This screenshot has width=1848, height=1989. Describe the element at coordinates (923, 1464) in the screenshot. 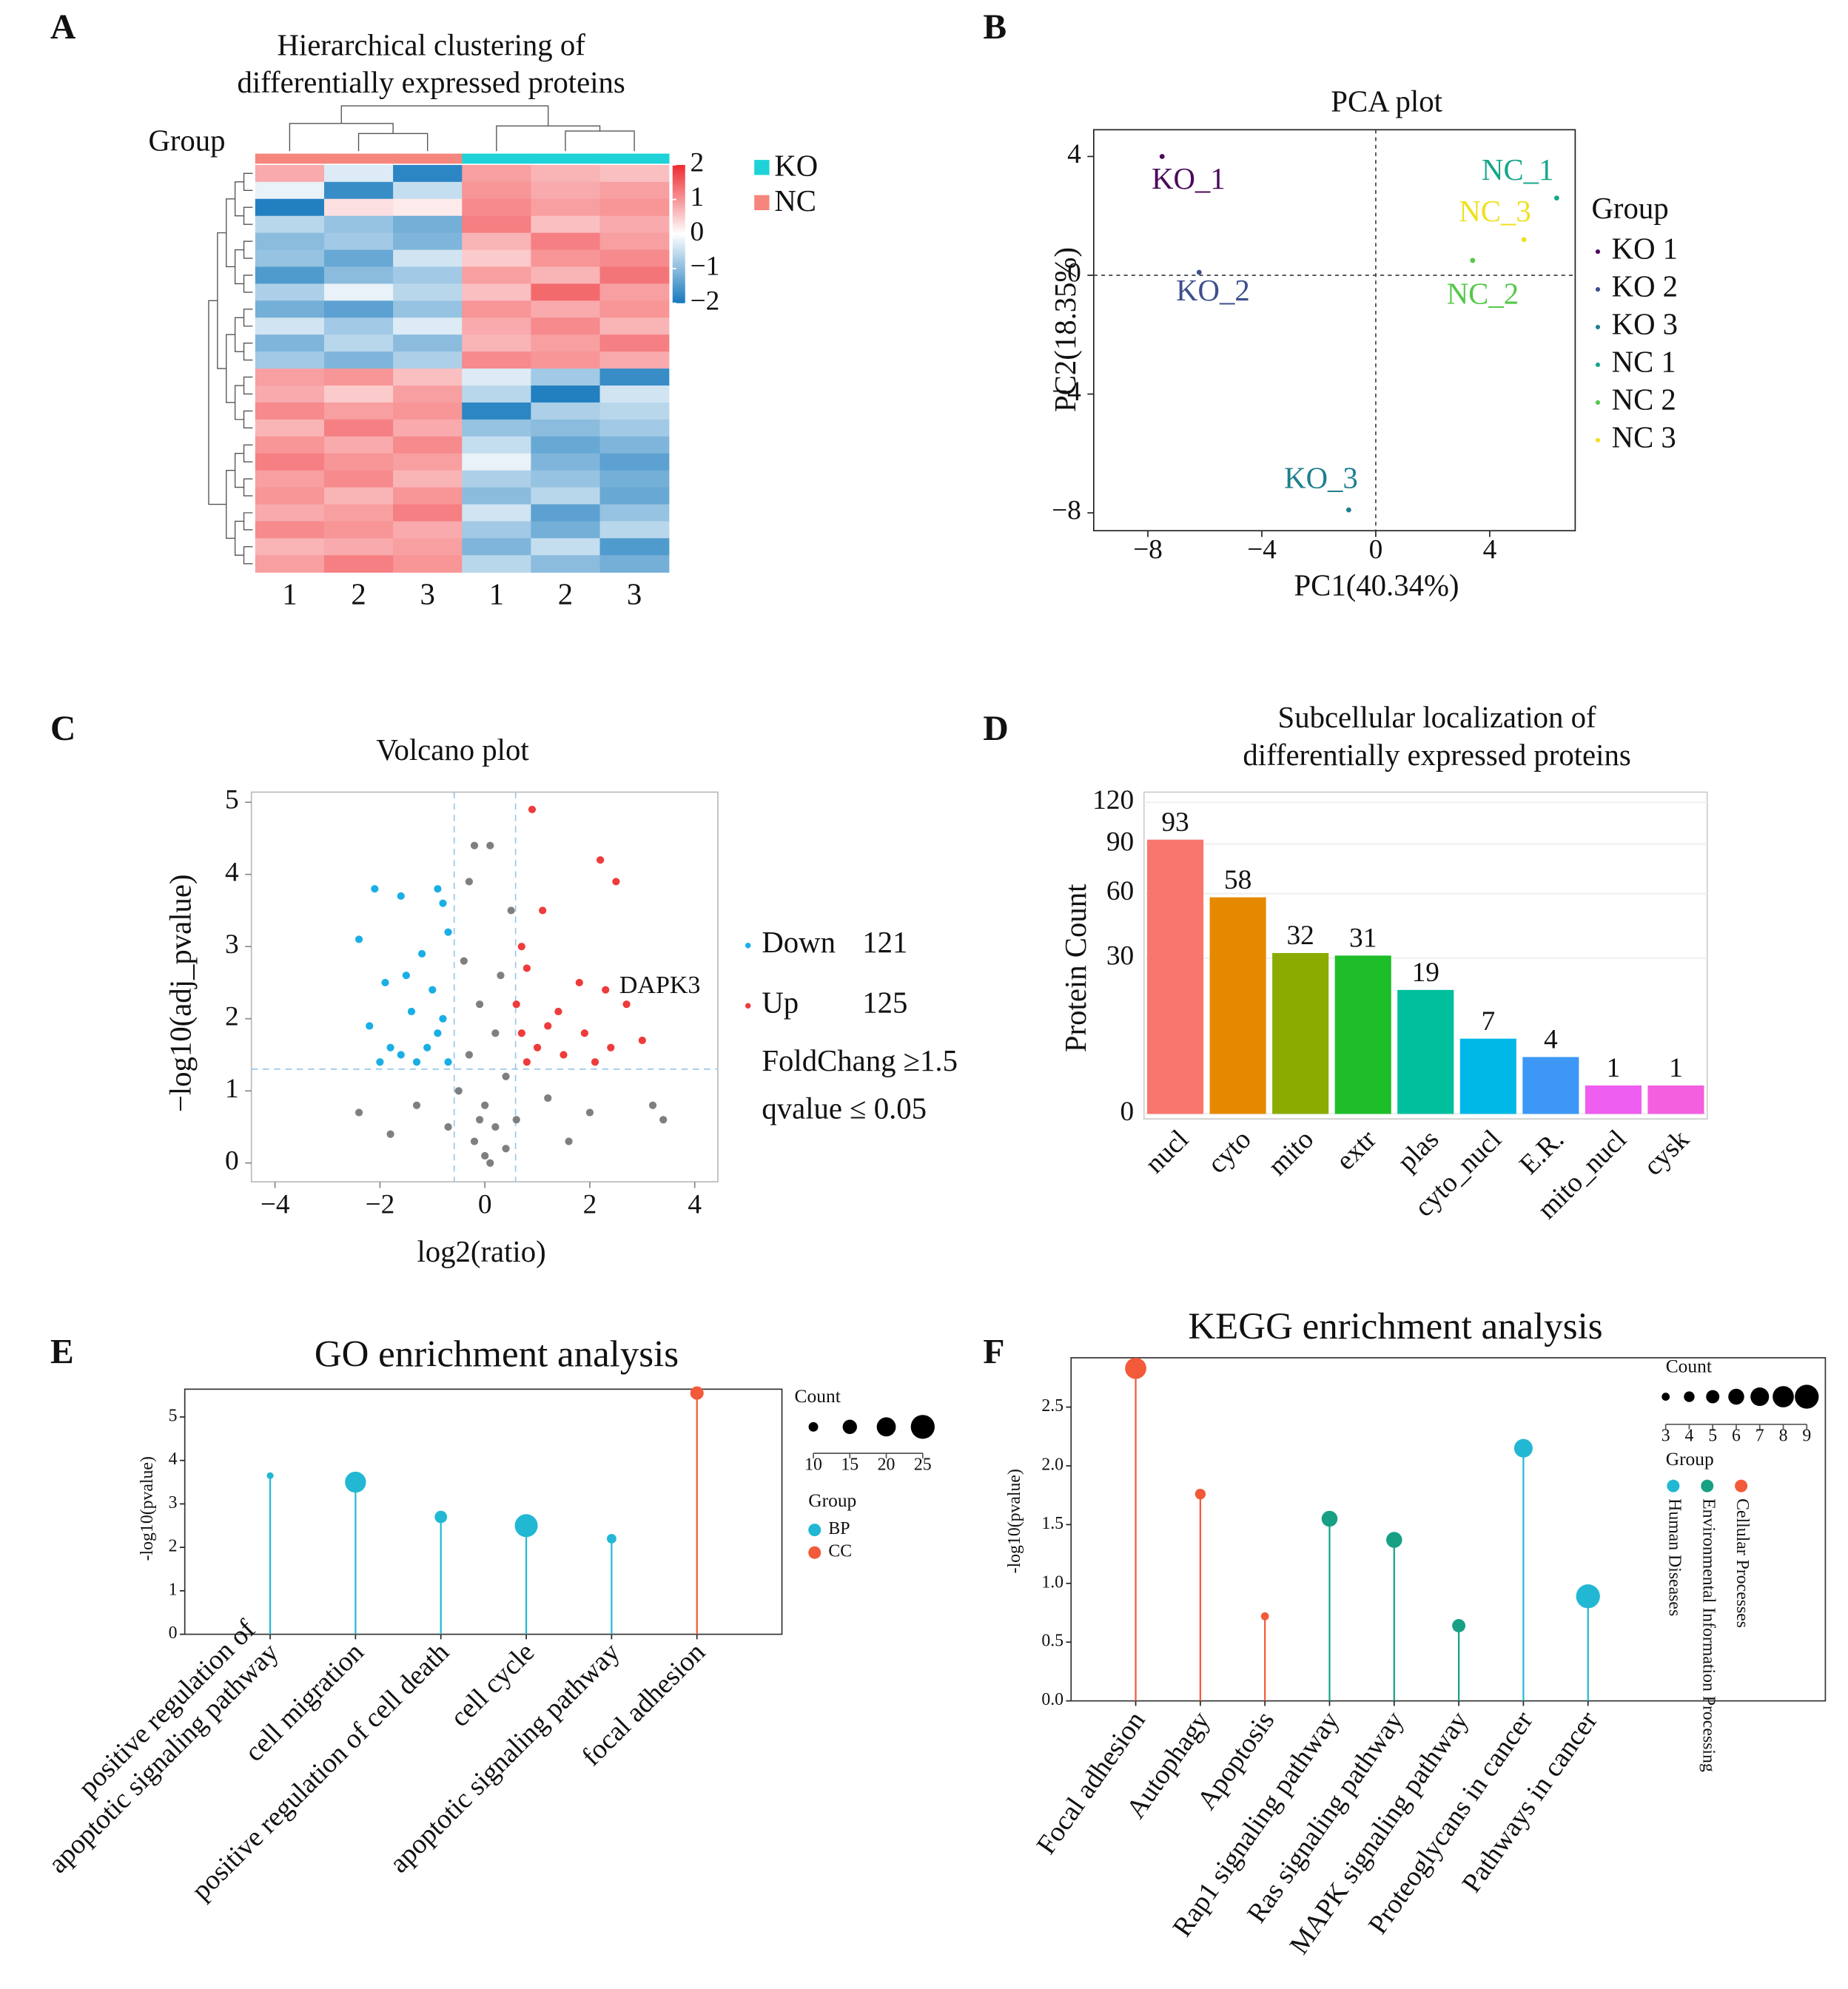

I see `size-legend-label: 25` at that location.